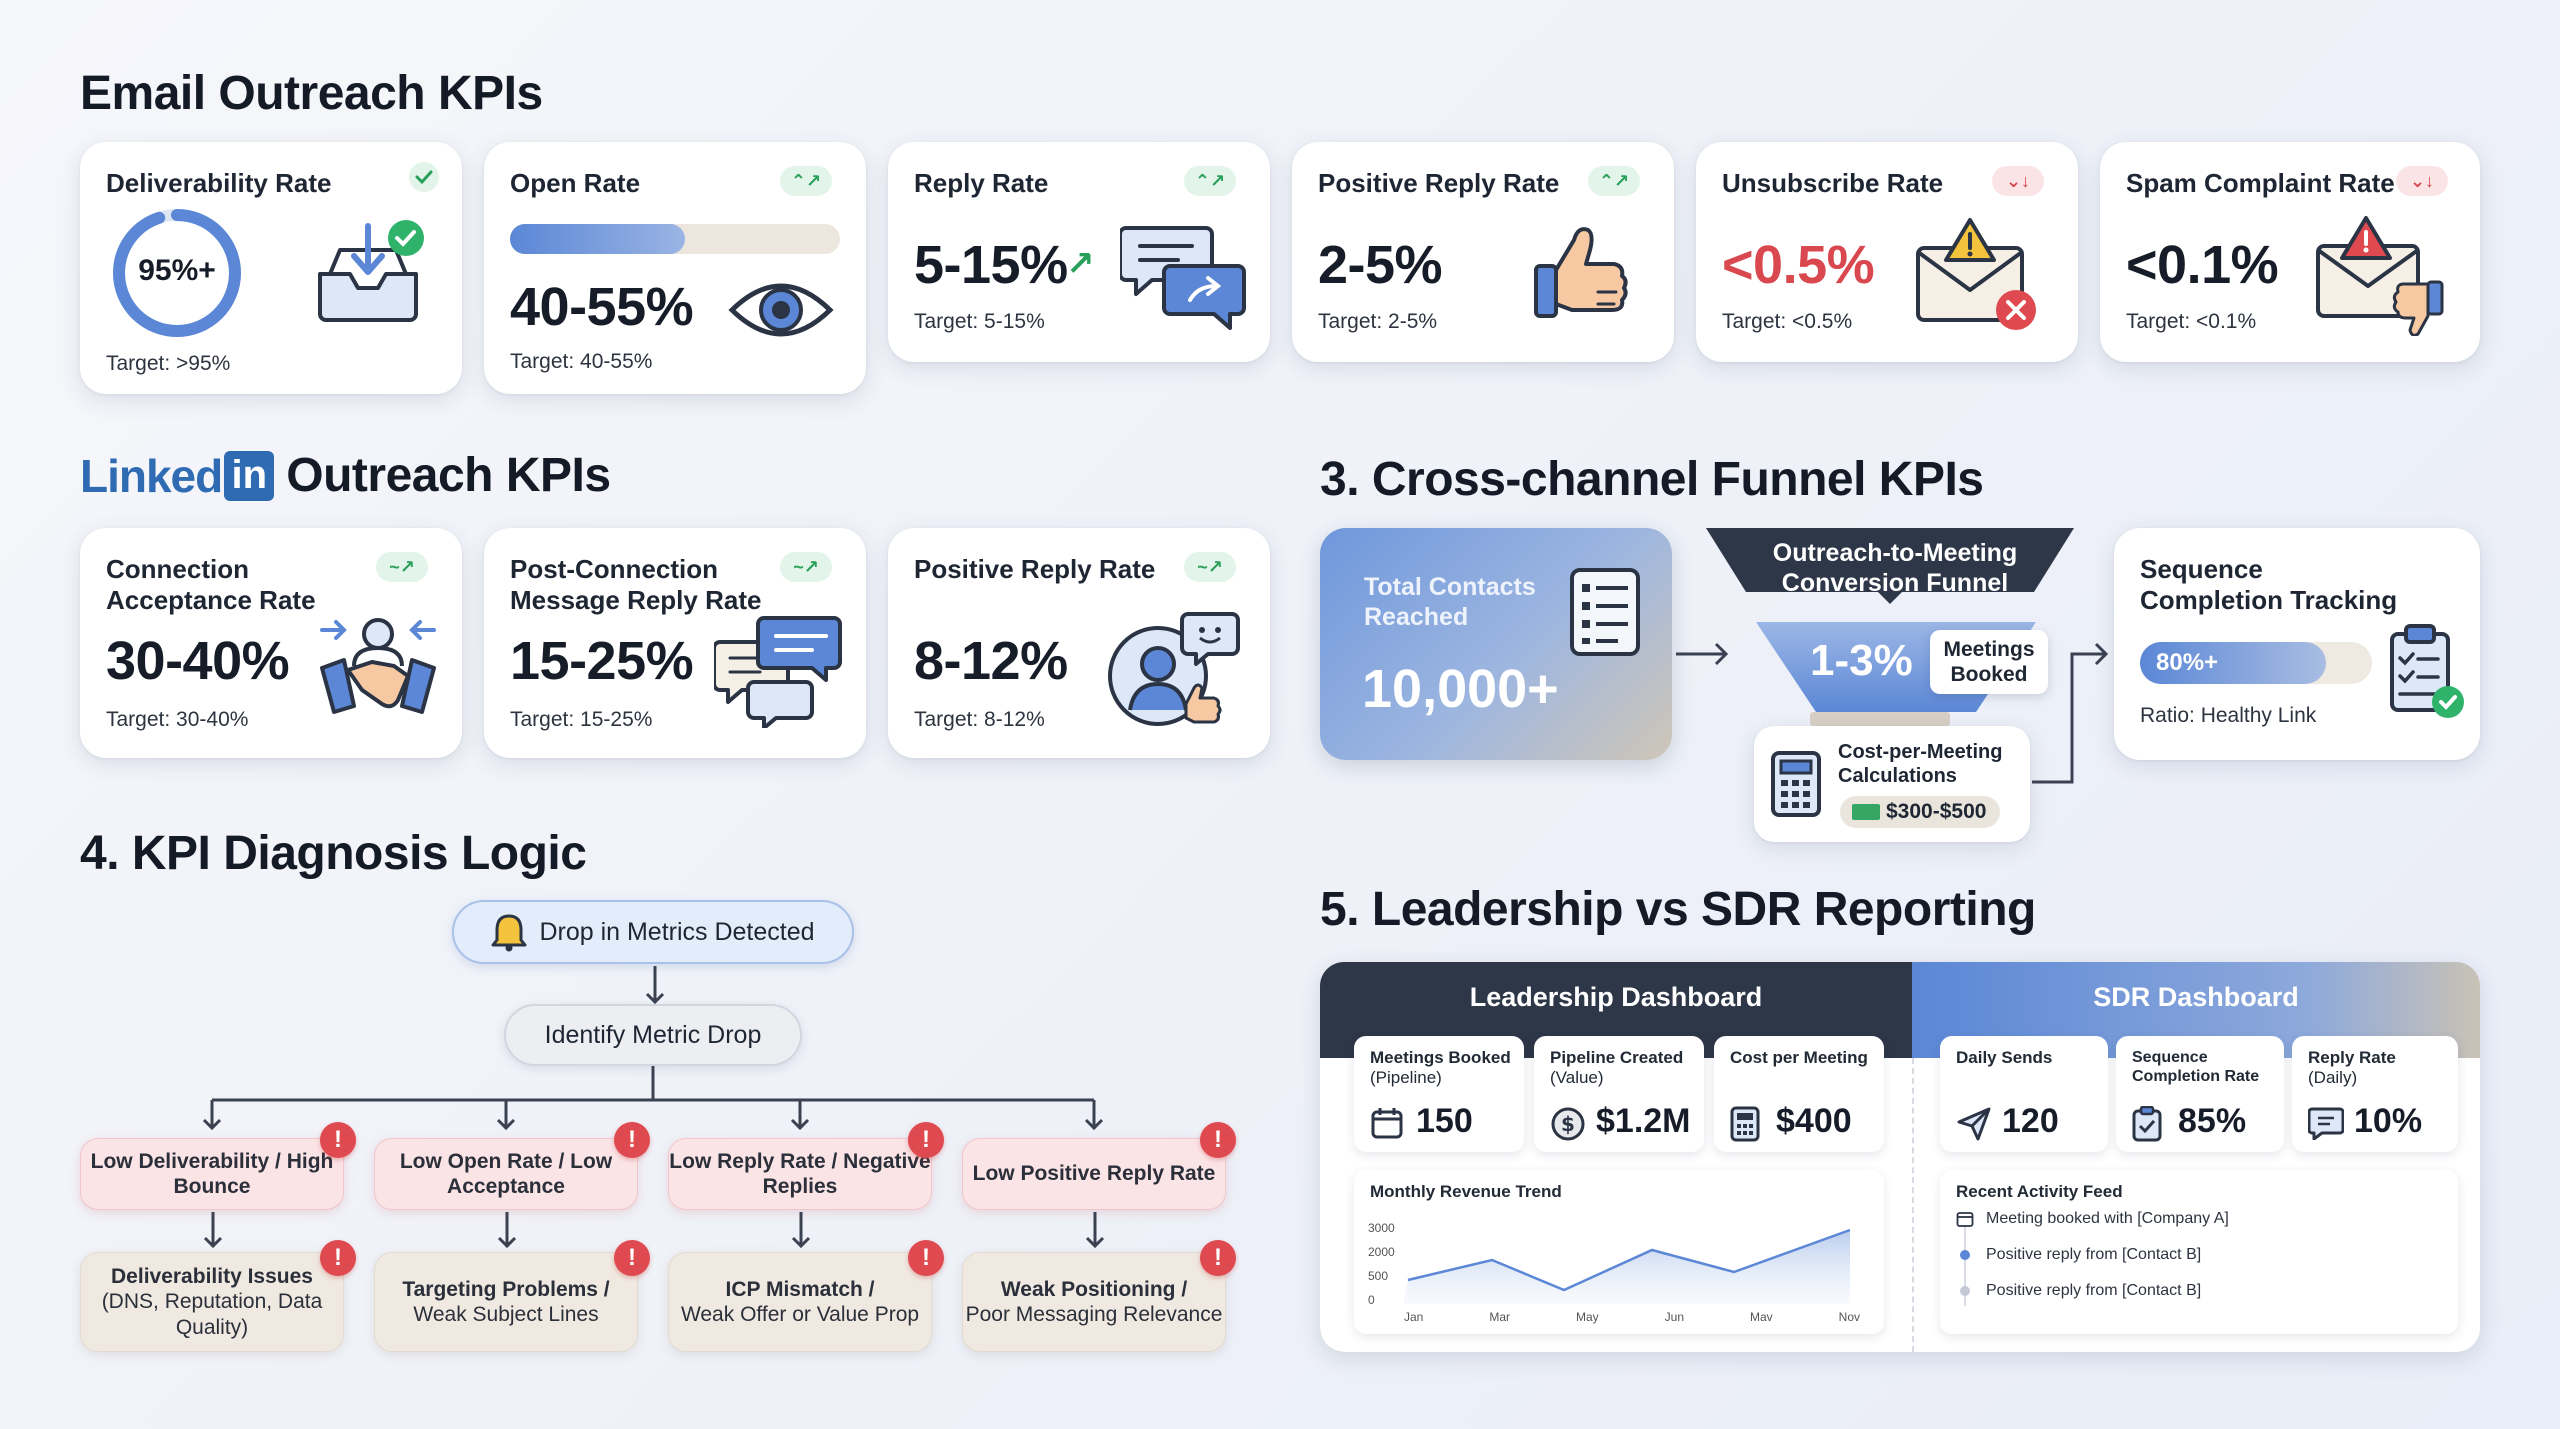  I want to click on target-text: Target: 8-12%, so click(979, 719).